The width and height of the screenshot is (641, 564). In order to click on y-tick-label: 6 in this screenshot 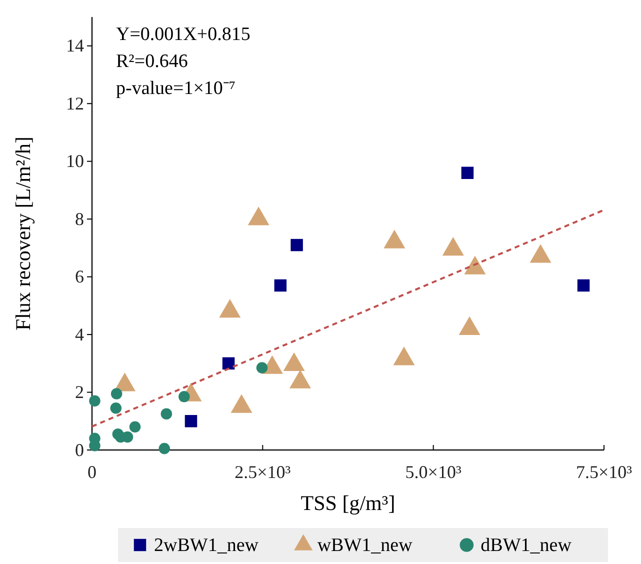, I will do `click(79, 276)`.